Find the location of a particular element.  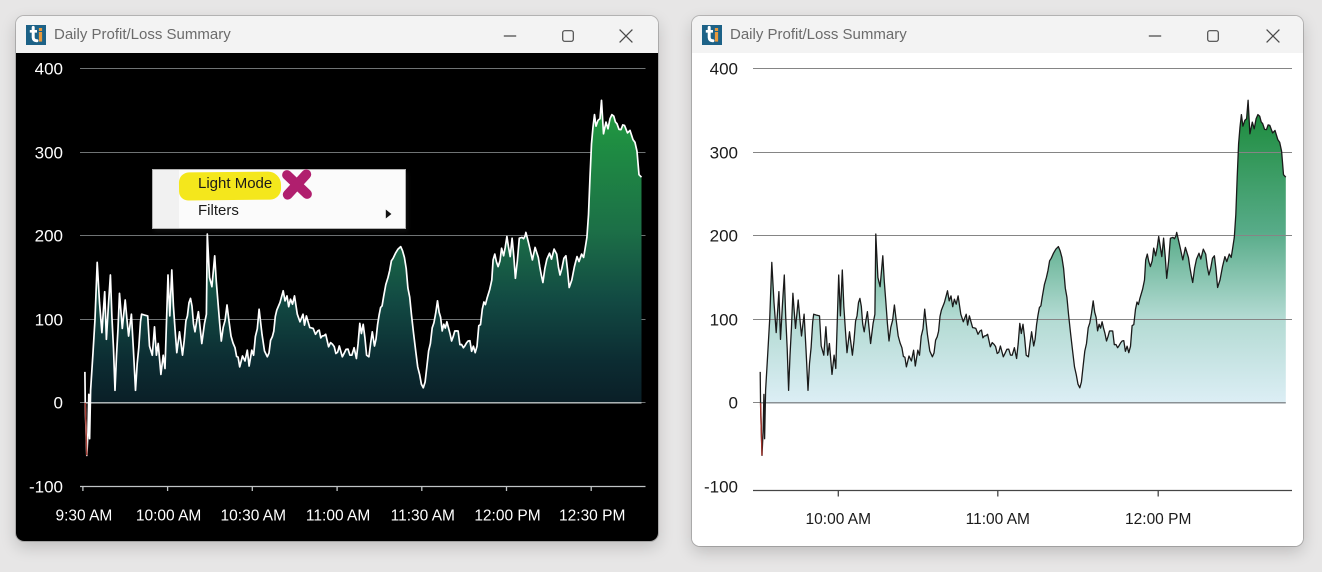

svg-text: 9:30 AM is located at coordinates (83, 516).